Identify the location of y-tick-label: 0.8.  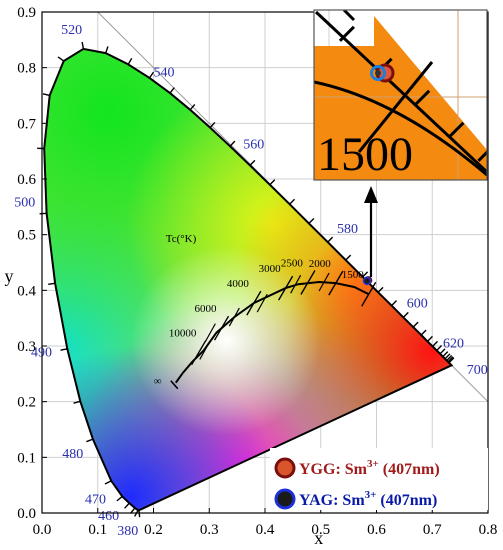
(26, 69).